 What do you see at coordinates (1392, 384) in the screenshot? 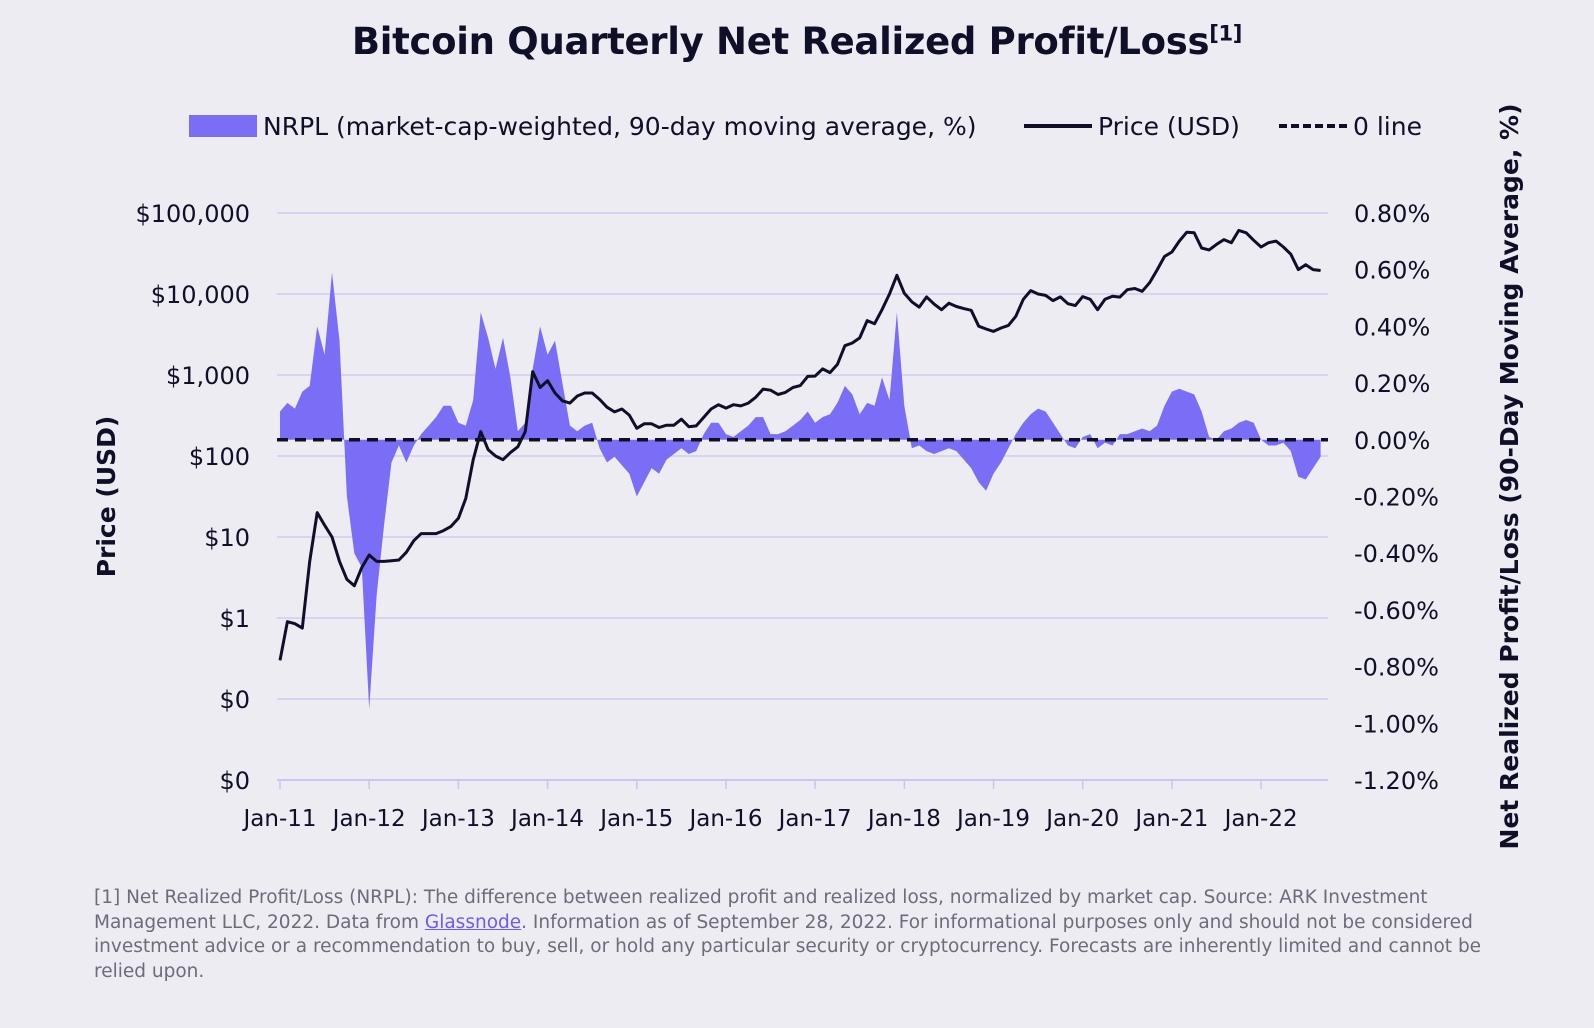
I see `y-right-tick-label: 0.20%` at bounding box center [1392, 384].